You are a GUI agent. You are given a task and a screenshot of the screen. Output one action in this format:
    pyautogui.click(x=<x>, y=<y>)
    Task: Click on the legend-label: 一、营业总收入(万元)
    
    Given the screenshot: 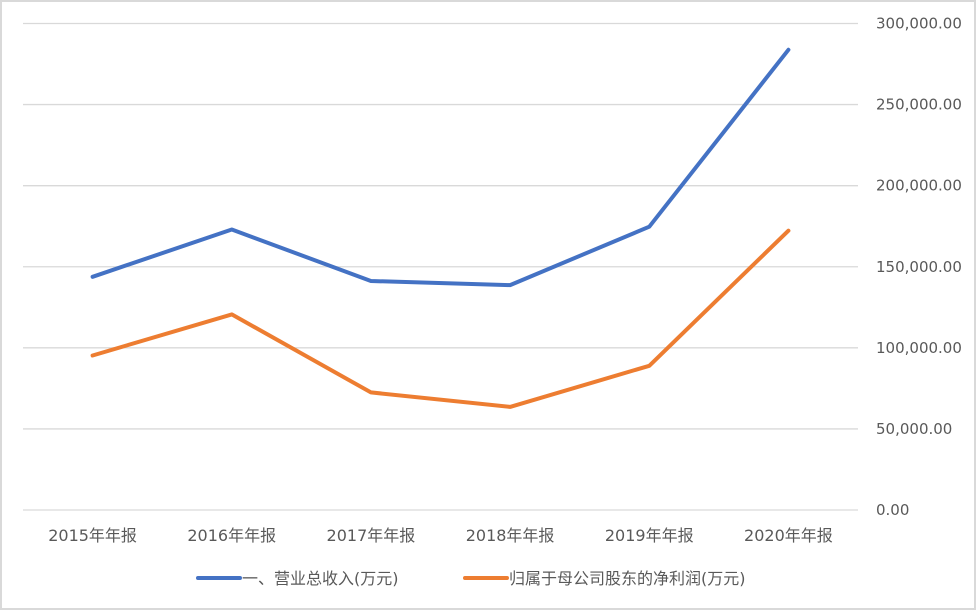 What is the action you would take?
    pyautogui.click(x=320, y=578)
    